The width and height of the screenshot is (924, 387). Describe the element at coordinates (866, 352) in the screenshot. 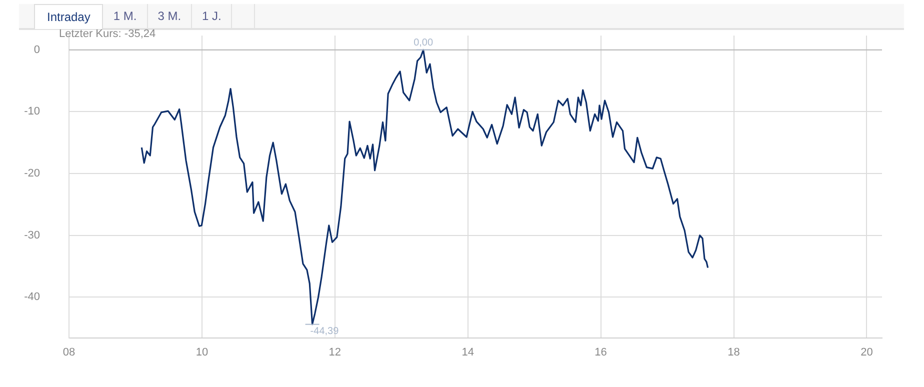

I see `x-tick-label: 20` at that location.